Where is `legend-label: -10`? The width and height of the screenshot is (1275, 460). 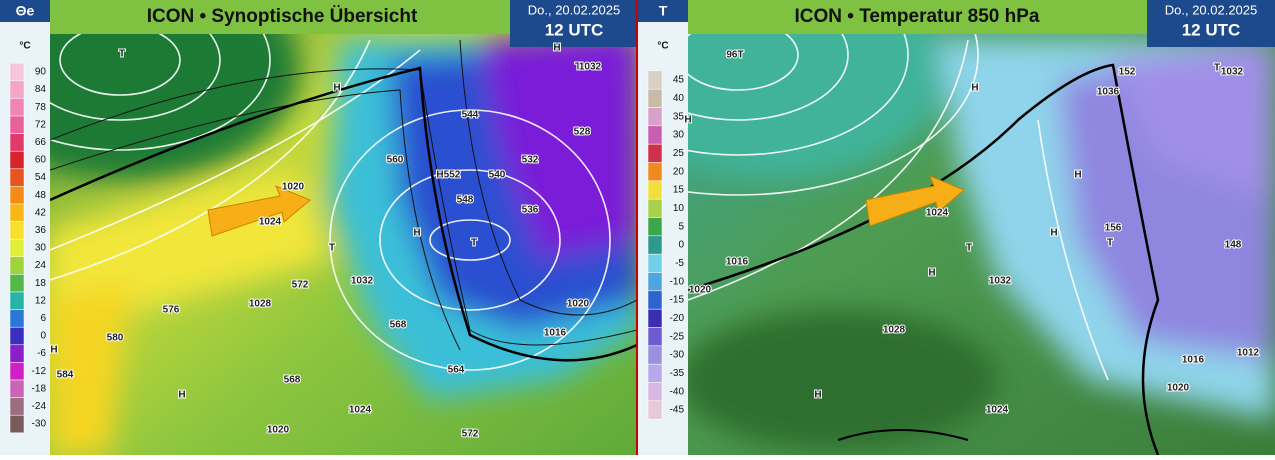 legend-label: -10 is located at coordinates (677, 281).